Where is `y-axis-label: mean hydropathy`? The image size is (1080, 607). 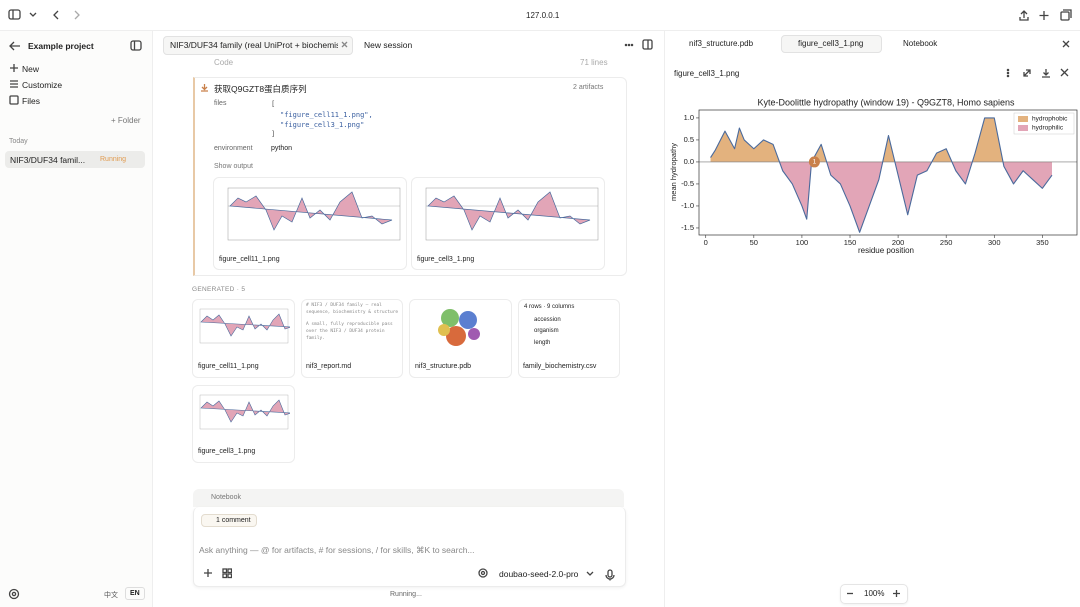
y-axis-label: mean hydropathy is located at coordinates (673, 172).